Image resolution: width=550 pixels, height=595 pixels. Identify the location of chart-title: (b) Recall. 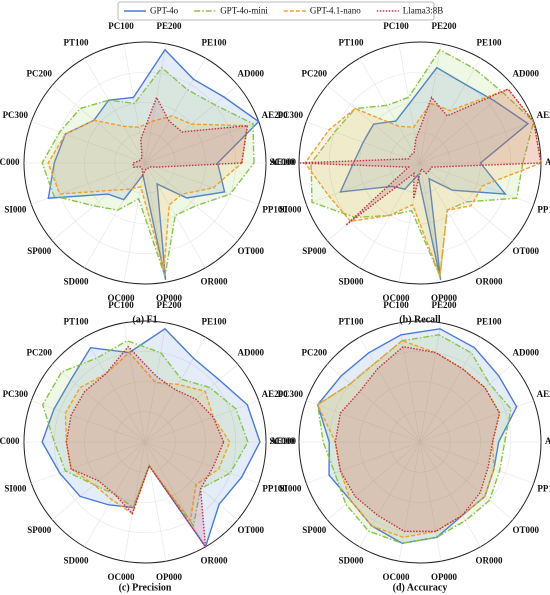
(420, 319).